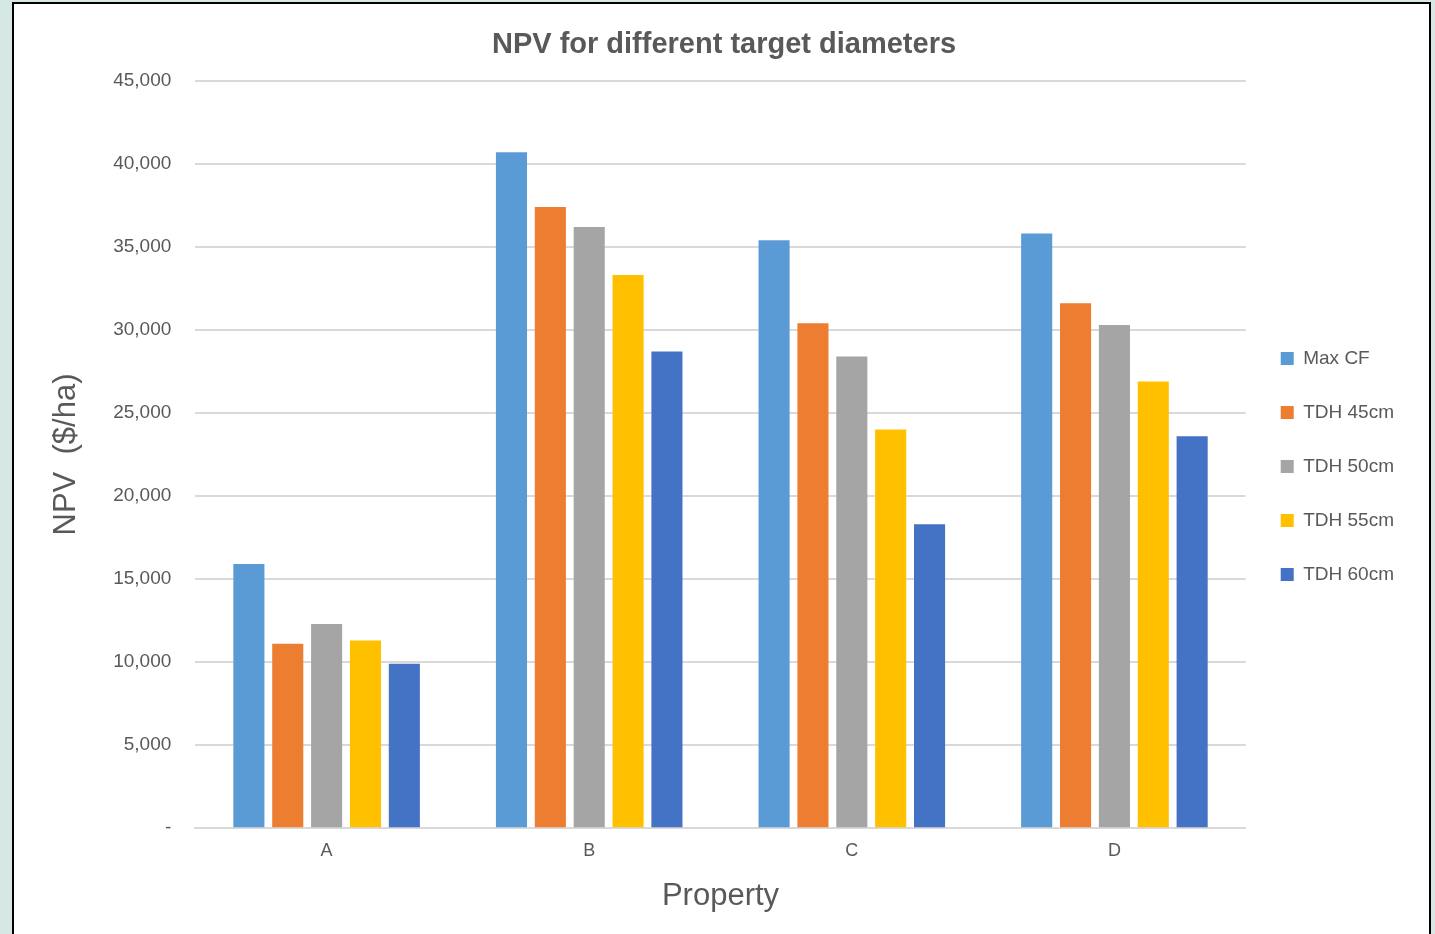  What do you see at coordinates (142, 412) in the screenshot?
I see `y-tick-label: 25,000` at bounding box center [142, 412].